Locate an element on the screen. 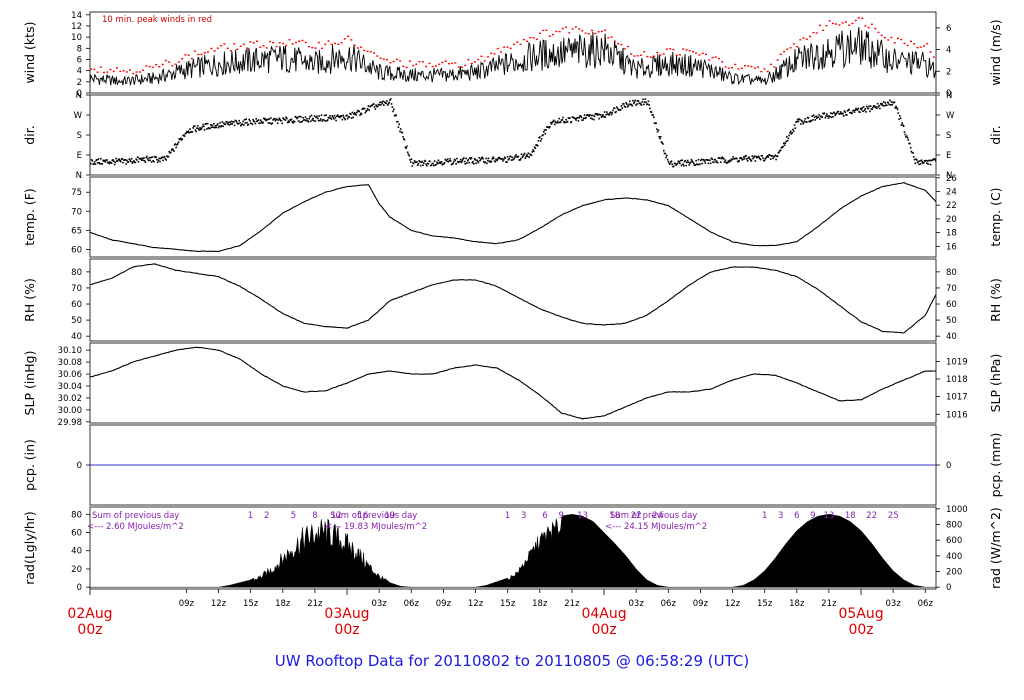 The image size is (1024, 700). rad-hour-mark: 1 is located at coordinates (250, 516).